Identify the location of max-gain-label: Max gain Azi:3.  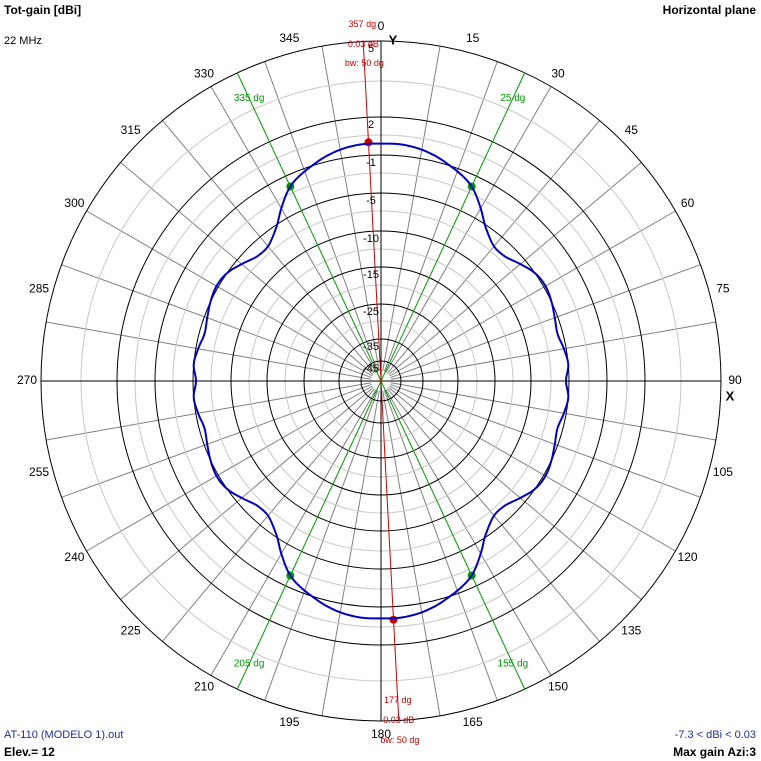
(714, 752).